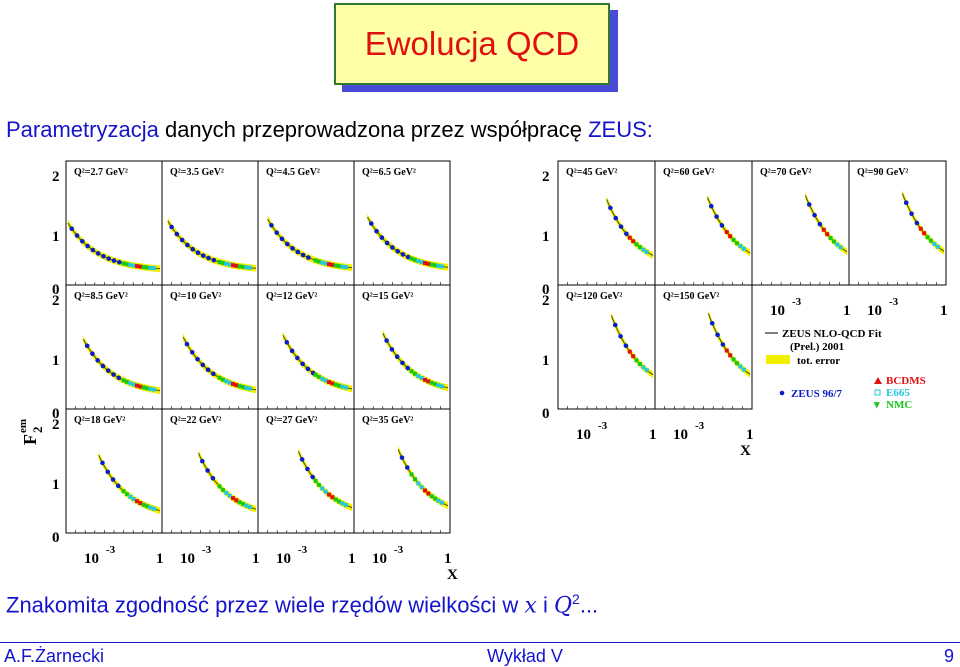  Describe the element at coordinates (37, 430) in the screenshot. I see `y-axis-label: 2` at that location.